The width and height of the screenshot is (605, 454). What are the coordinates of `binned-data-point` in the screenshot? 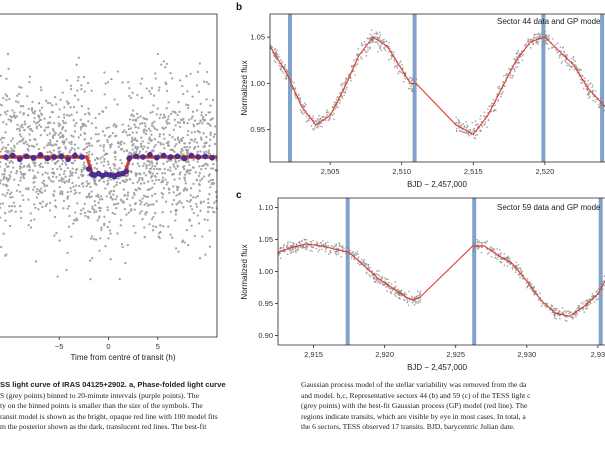 It's located at (129, 158).